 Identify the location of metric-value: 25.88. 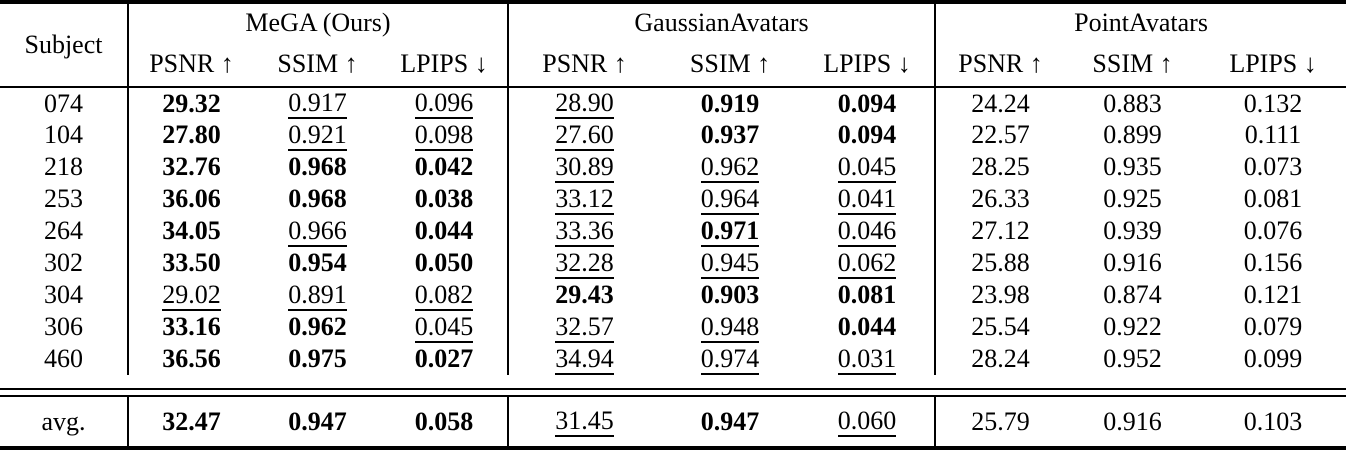
(1000, 263).